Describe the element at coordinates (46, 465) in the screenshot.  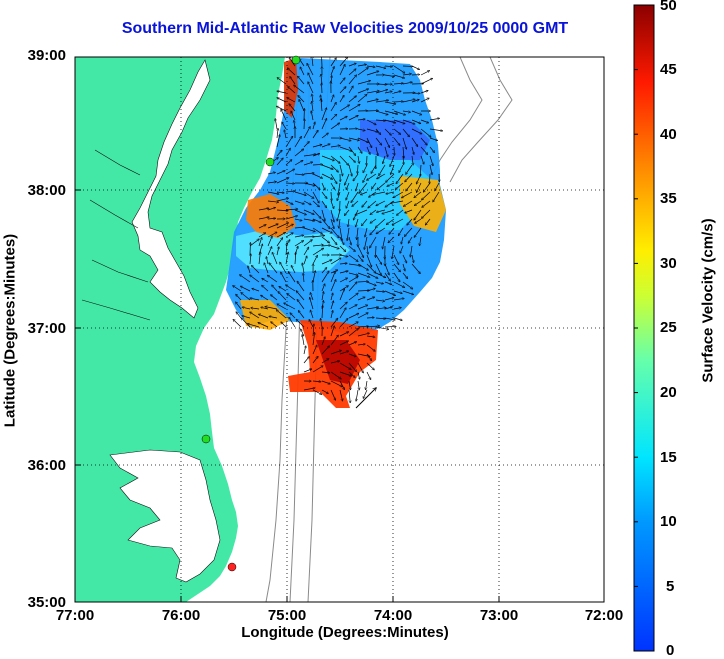
I see `y-tick-label: 36:00` at that location.